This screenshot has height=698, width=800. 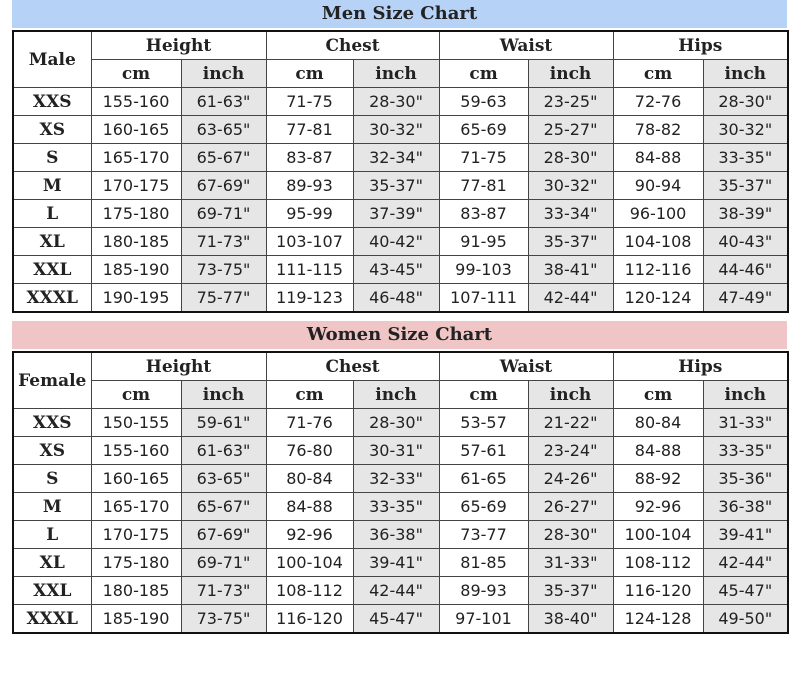 What do you see at coordinates (52, 213) in the screenshot?
I see `size-label: L` at bounding box center [52, 213].